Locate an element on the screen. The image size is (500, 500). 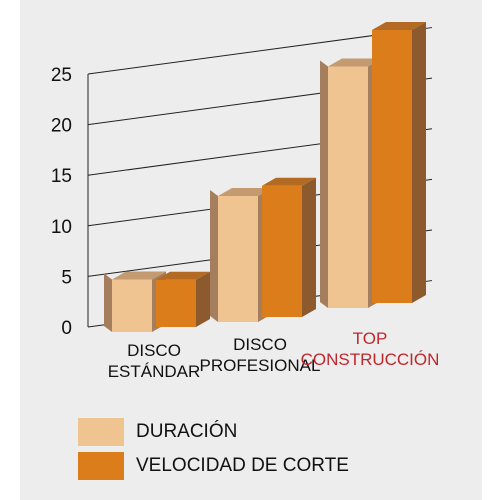
y-tick-label: 0 is located at coordinates (66, 328).